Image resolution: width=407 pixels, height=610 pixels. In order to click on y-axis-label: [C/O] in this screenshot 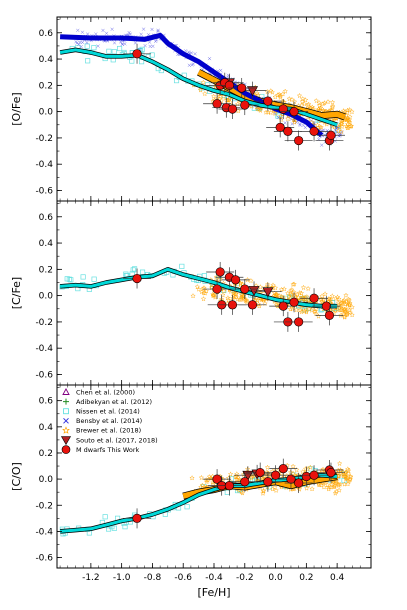, I will do `click(16, 476)`.